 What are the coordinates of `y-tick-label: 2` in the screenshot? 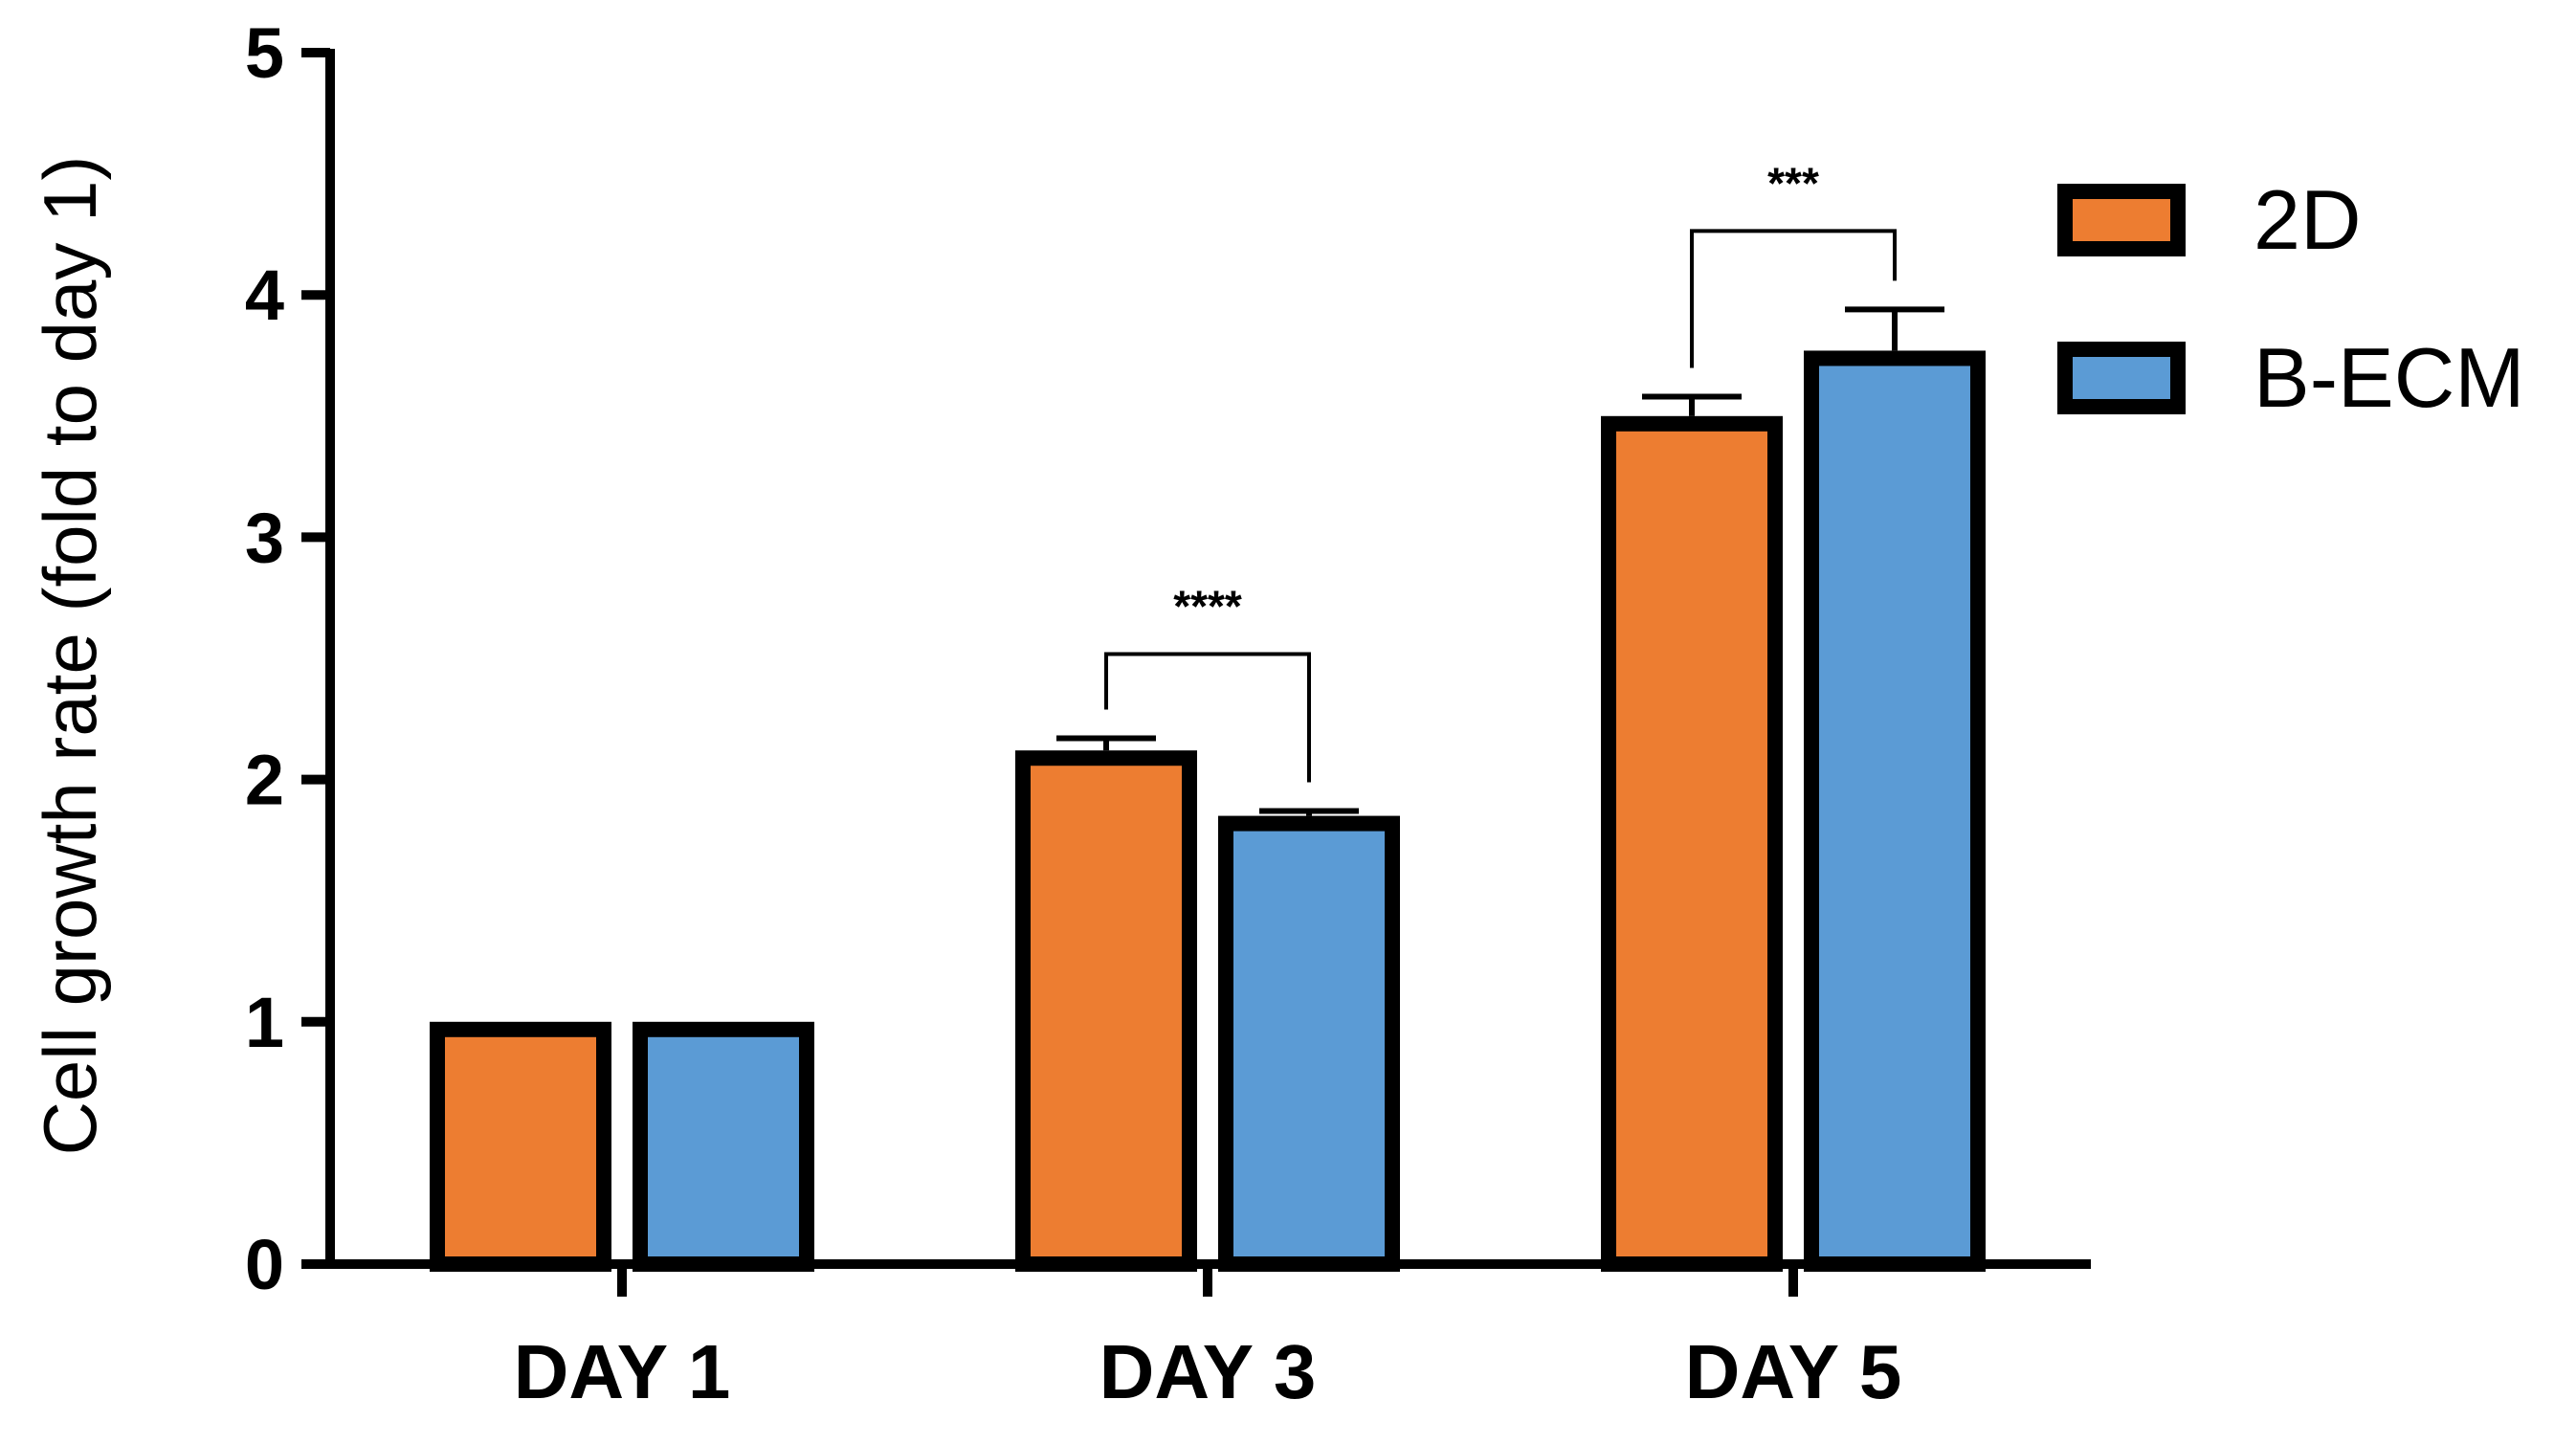 It's located at (264, 780).